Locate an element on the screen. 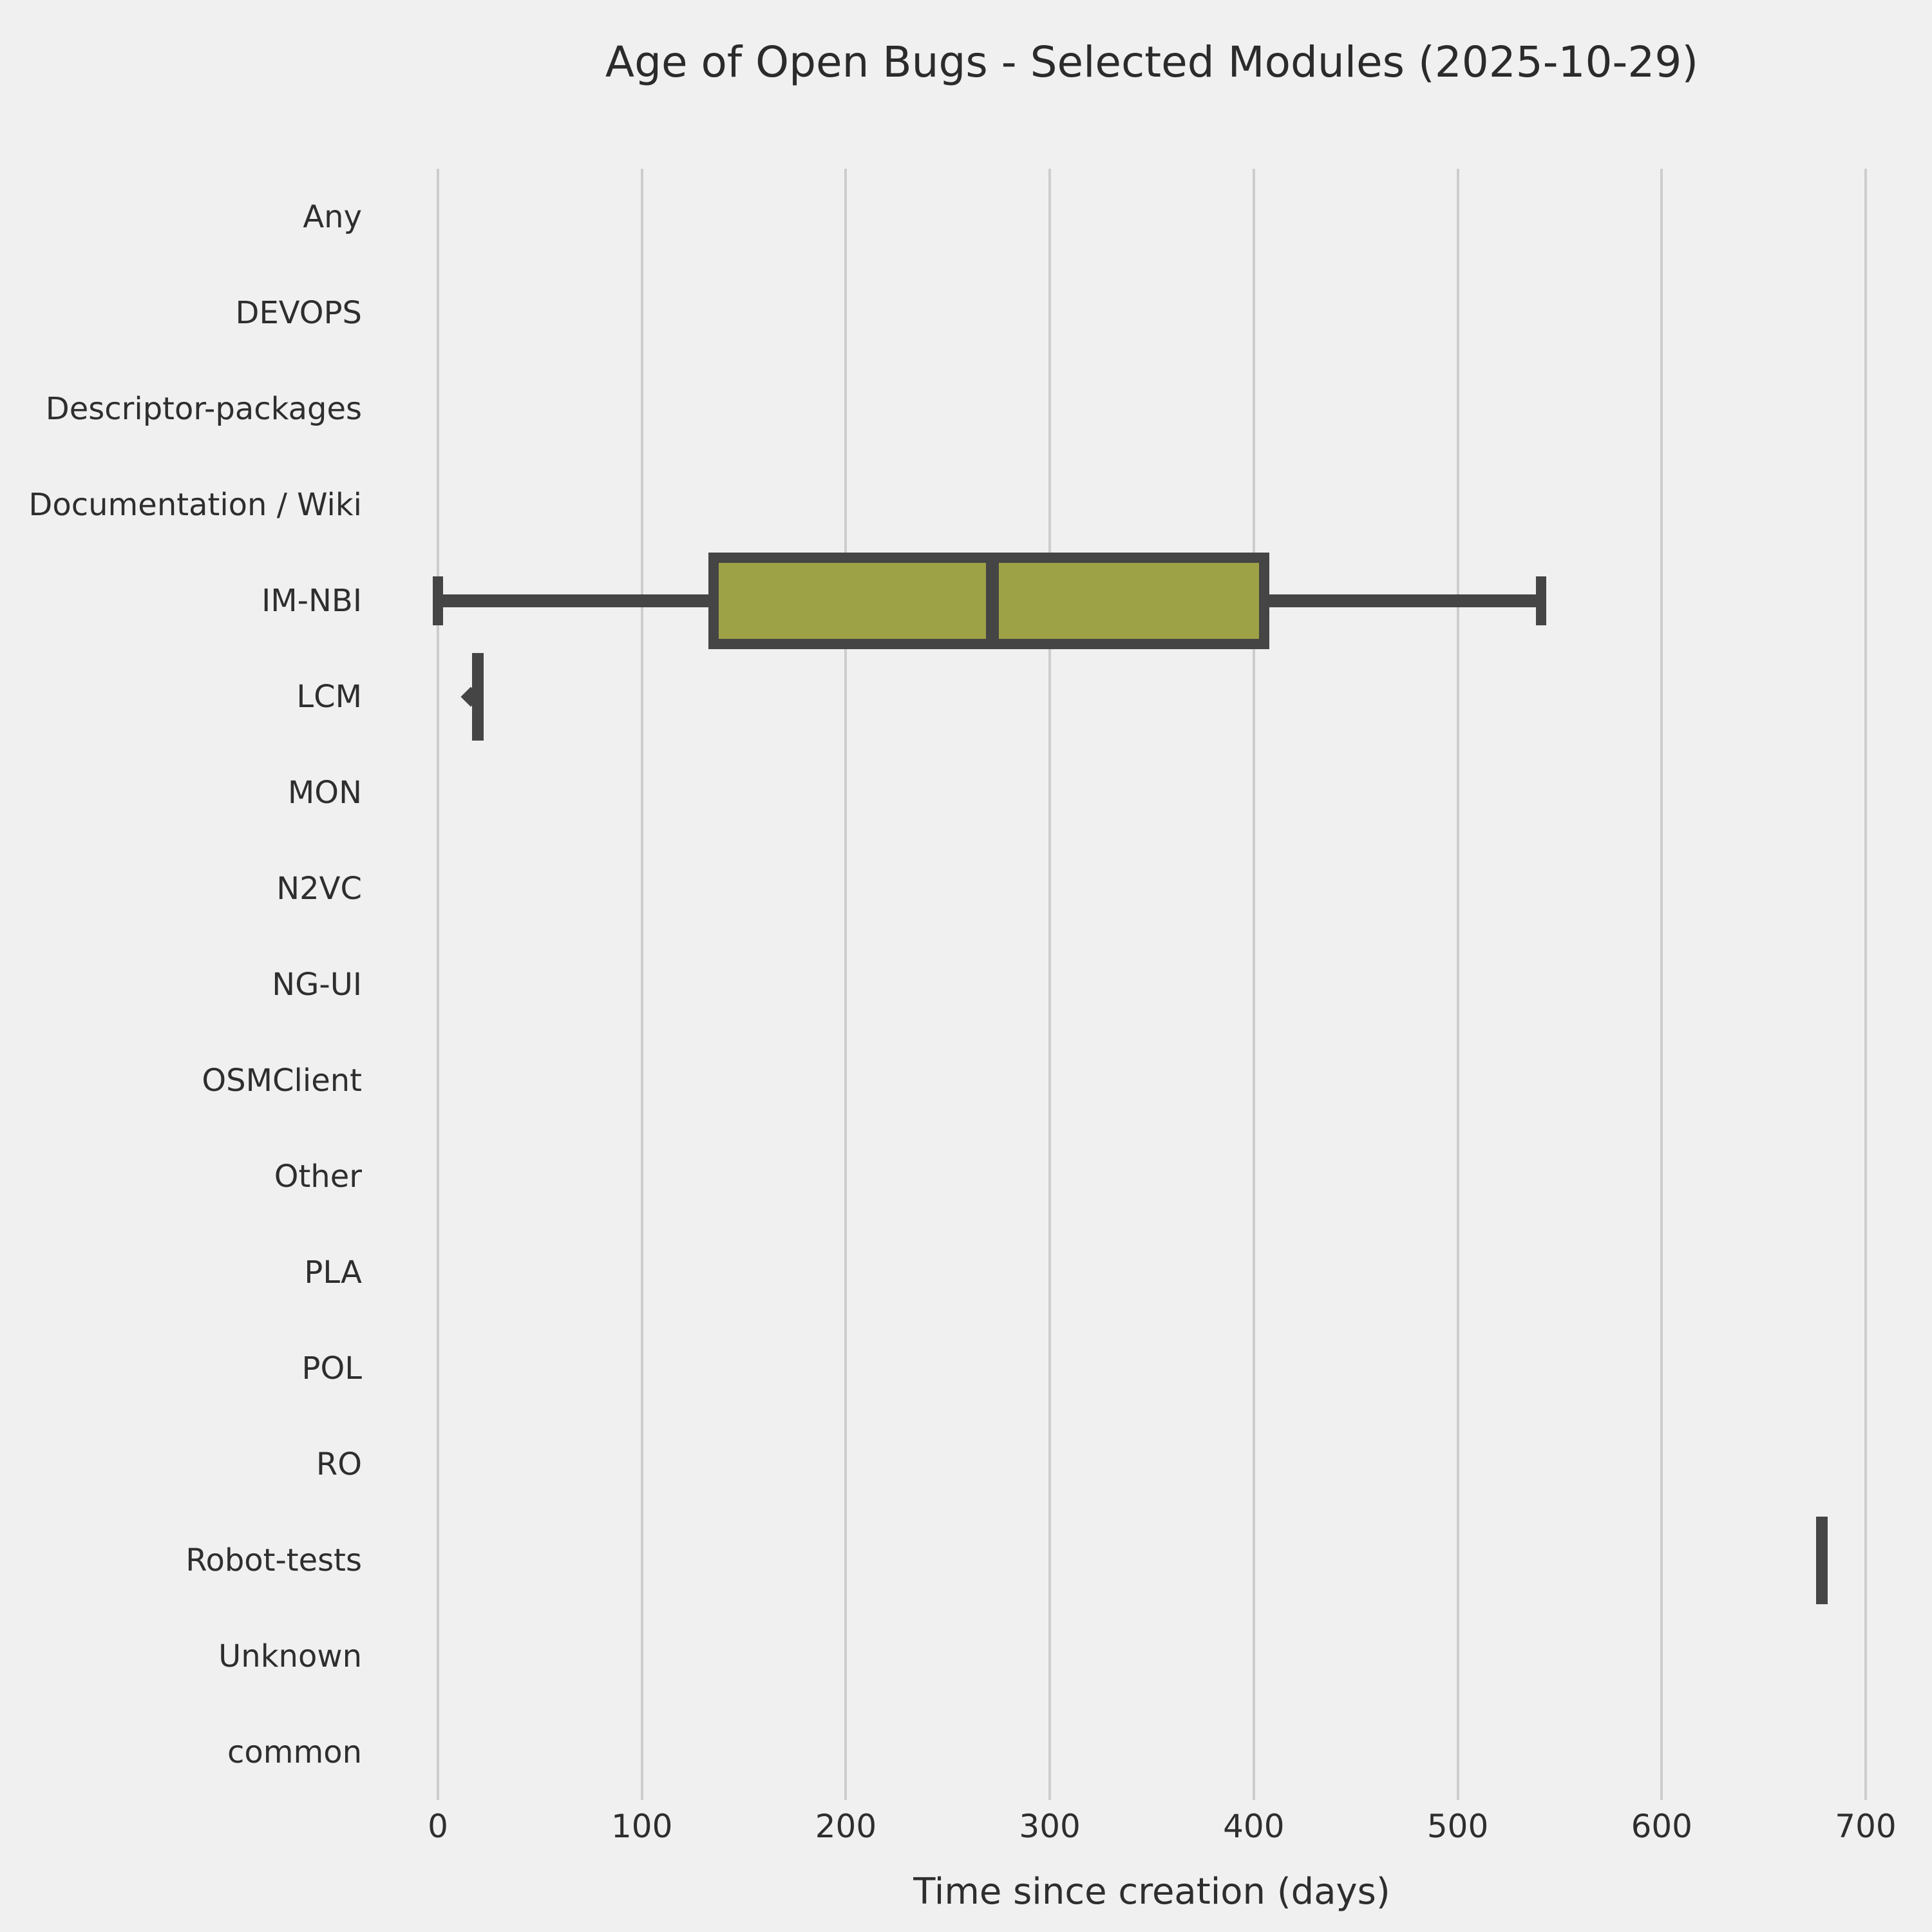 This screenshot has width=1932, height=1932. whisker-cap-low is located at coordinates (438, 601).